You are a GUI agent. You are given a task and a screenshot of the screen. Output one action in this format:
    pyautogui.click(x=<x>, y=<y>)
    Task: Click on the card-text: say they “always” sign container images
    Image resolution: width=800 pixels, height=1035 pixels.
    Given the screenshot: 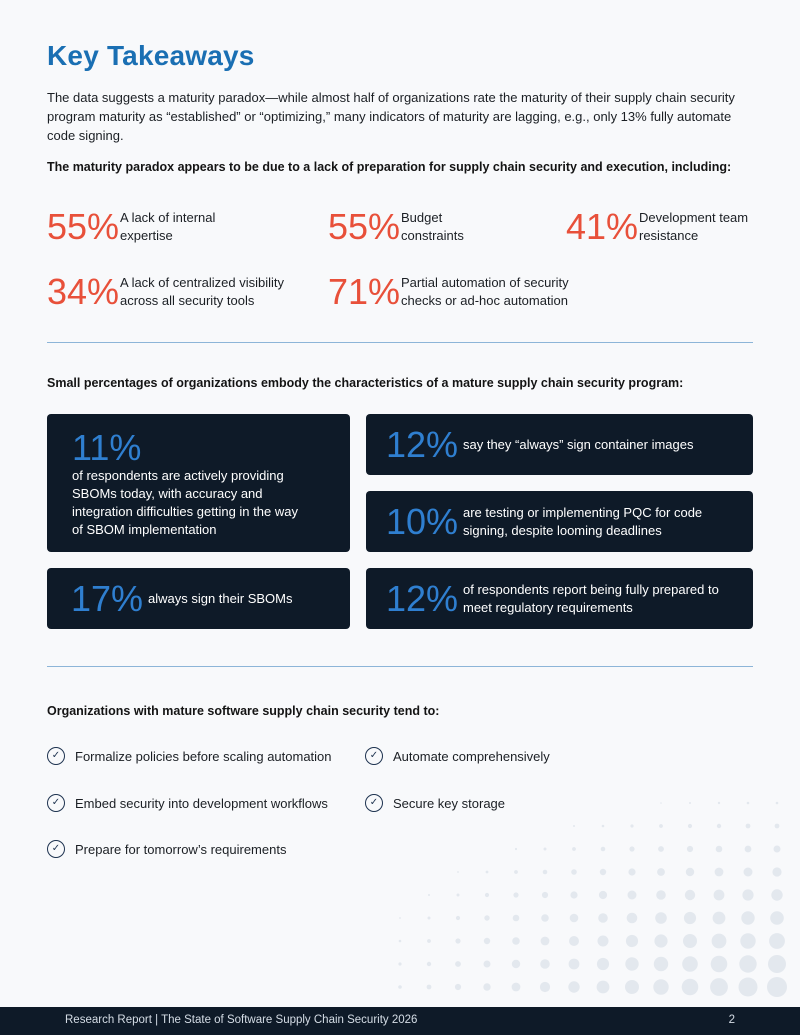 What is the action you would take?
    pyautogui.click(x=578, y=444)
    